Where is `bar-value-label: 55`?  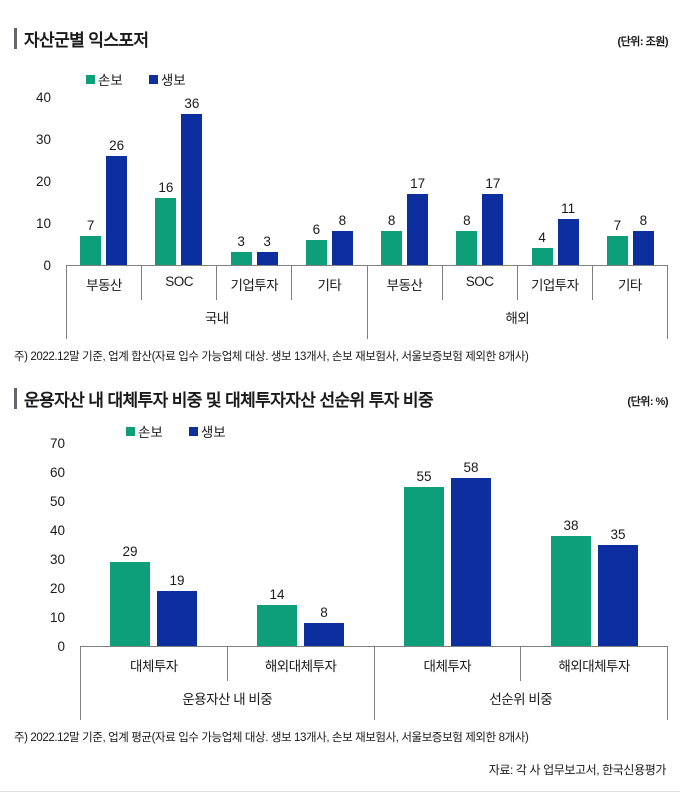
bar-value-label: 55 is located at coordinates (424, 476).